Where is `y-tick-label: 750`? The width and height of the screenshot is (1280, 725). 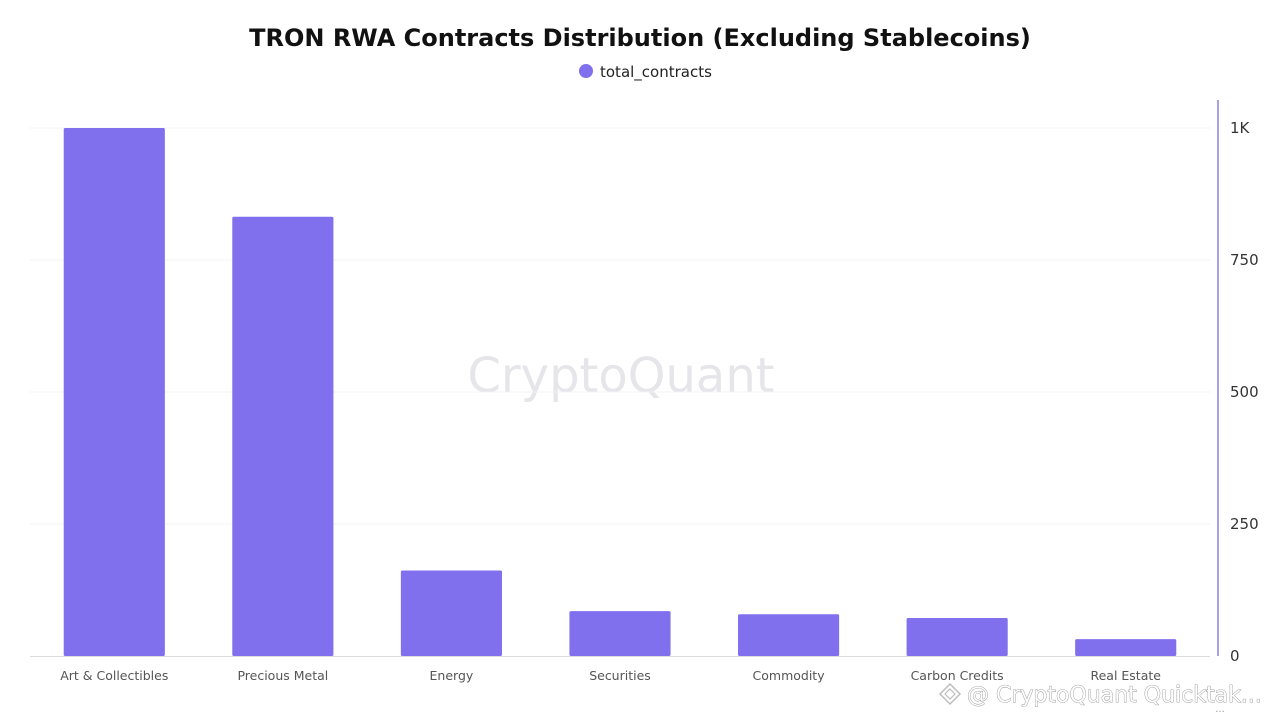
y-tick-label: 750 is located at coordinates (1244, 260).